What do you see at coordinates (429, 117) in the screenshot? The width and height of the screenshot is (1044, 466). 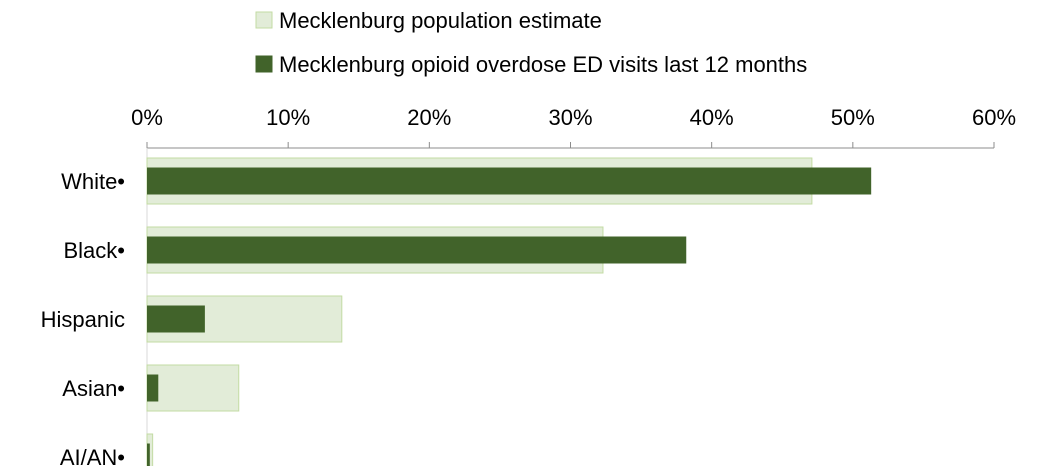 I see `x-tick-label: 20%` at bounding box center [429, 117].